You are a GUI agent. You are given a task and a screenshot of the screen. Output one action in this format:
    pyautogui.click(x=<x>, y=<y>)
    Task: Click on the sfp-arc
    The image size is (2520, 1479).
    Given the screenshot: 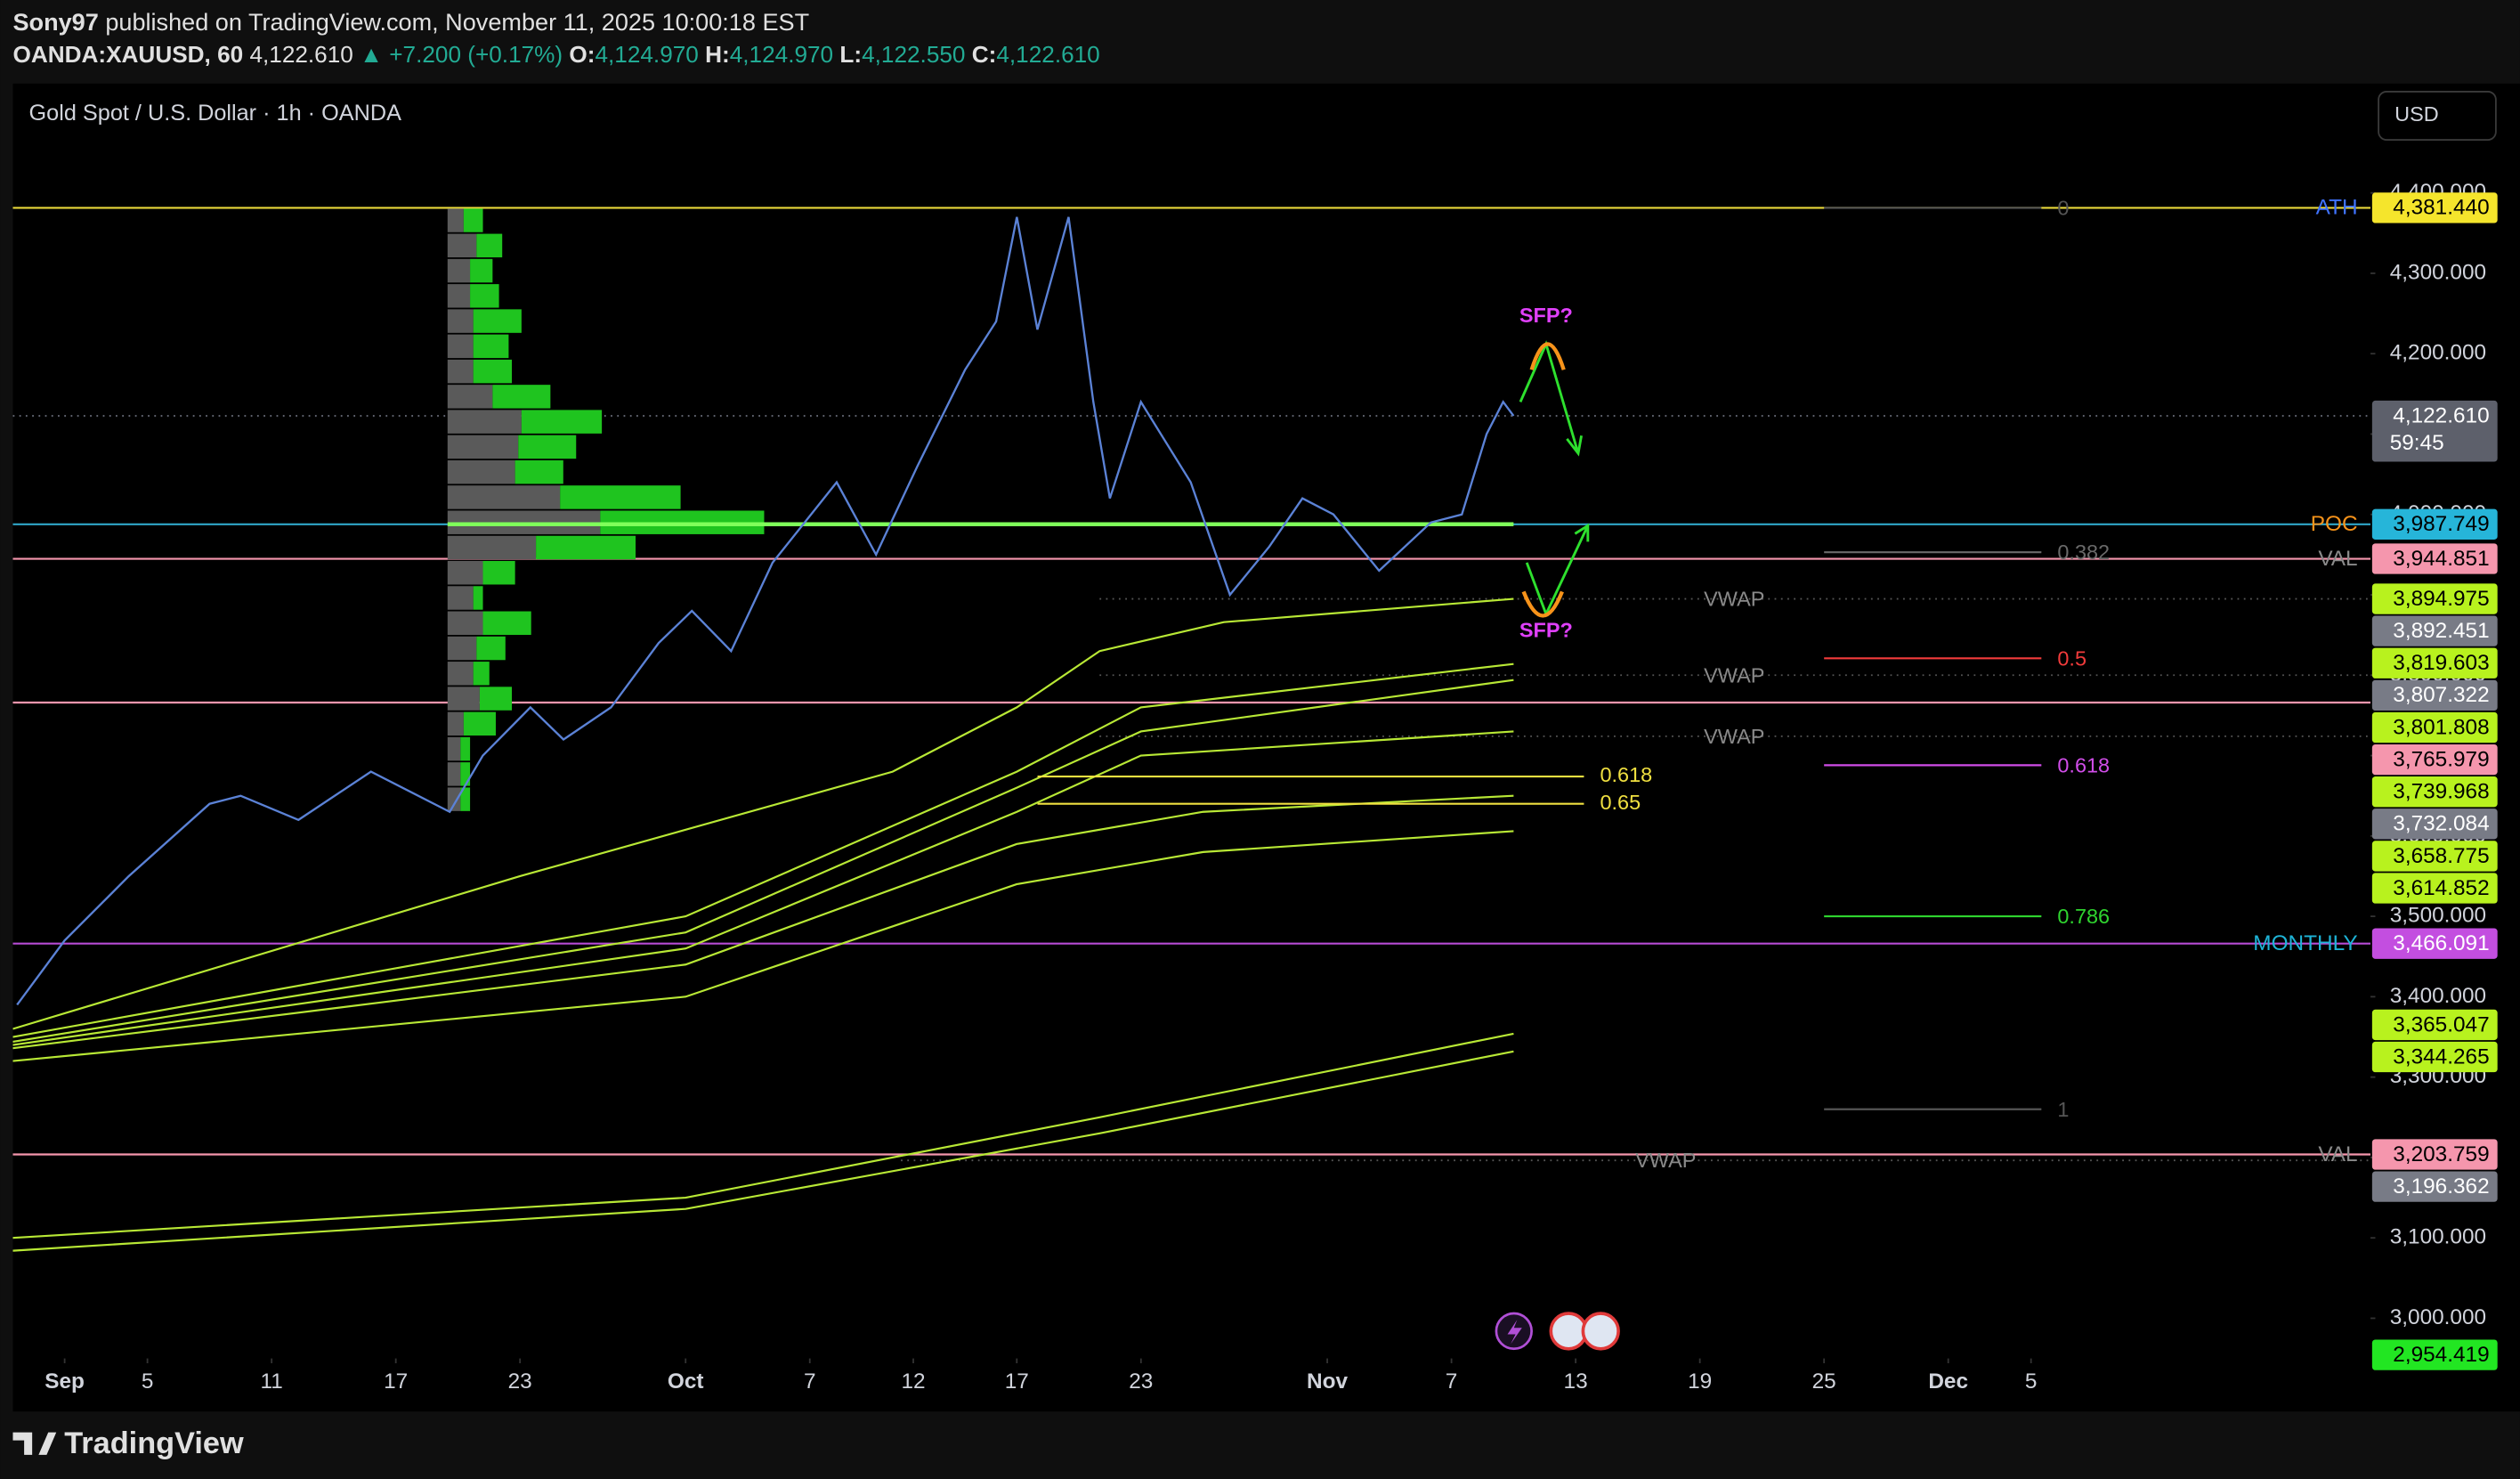 What is the action you would take?
    pyautogui.click(x=1542, y=604)
    